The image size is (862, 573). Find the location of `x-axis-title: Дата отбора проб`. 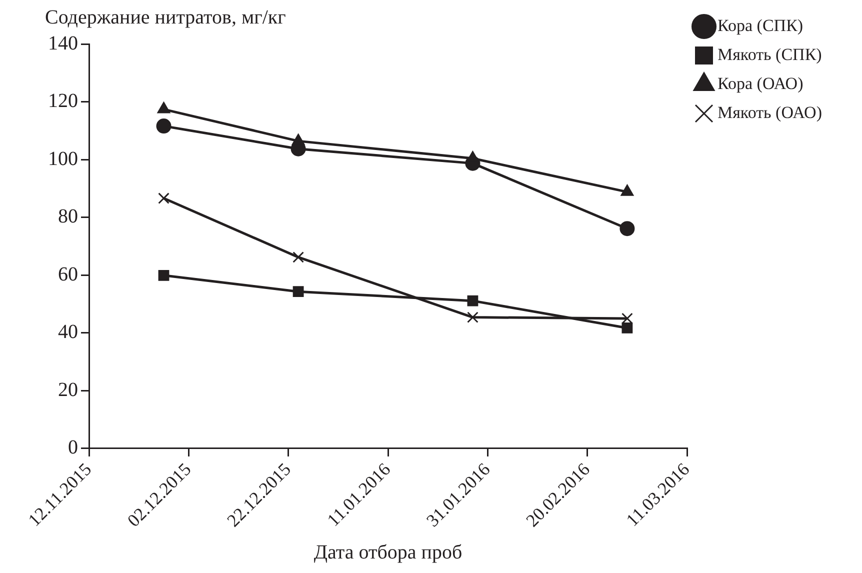

x-axis-title: Дата отбора проб is located at coordinates (388, 552).